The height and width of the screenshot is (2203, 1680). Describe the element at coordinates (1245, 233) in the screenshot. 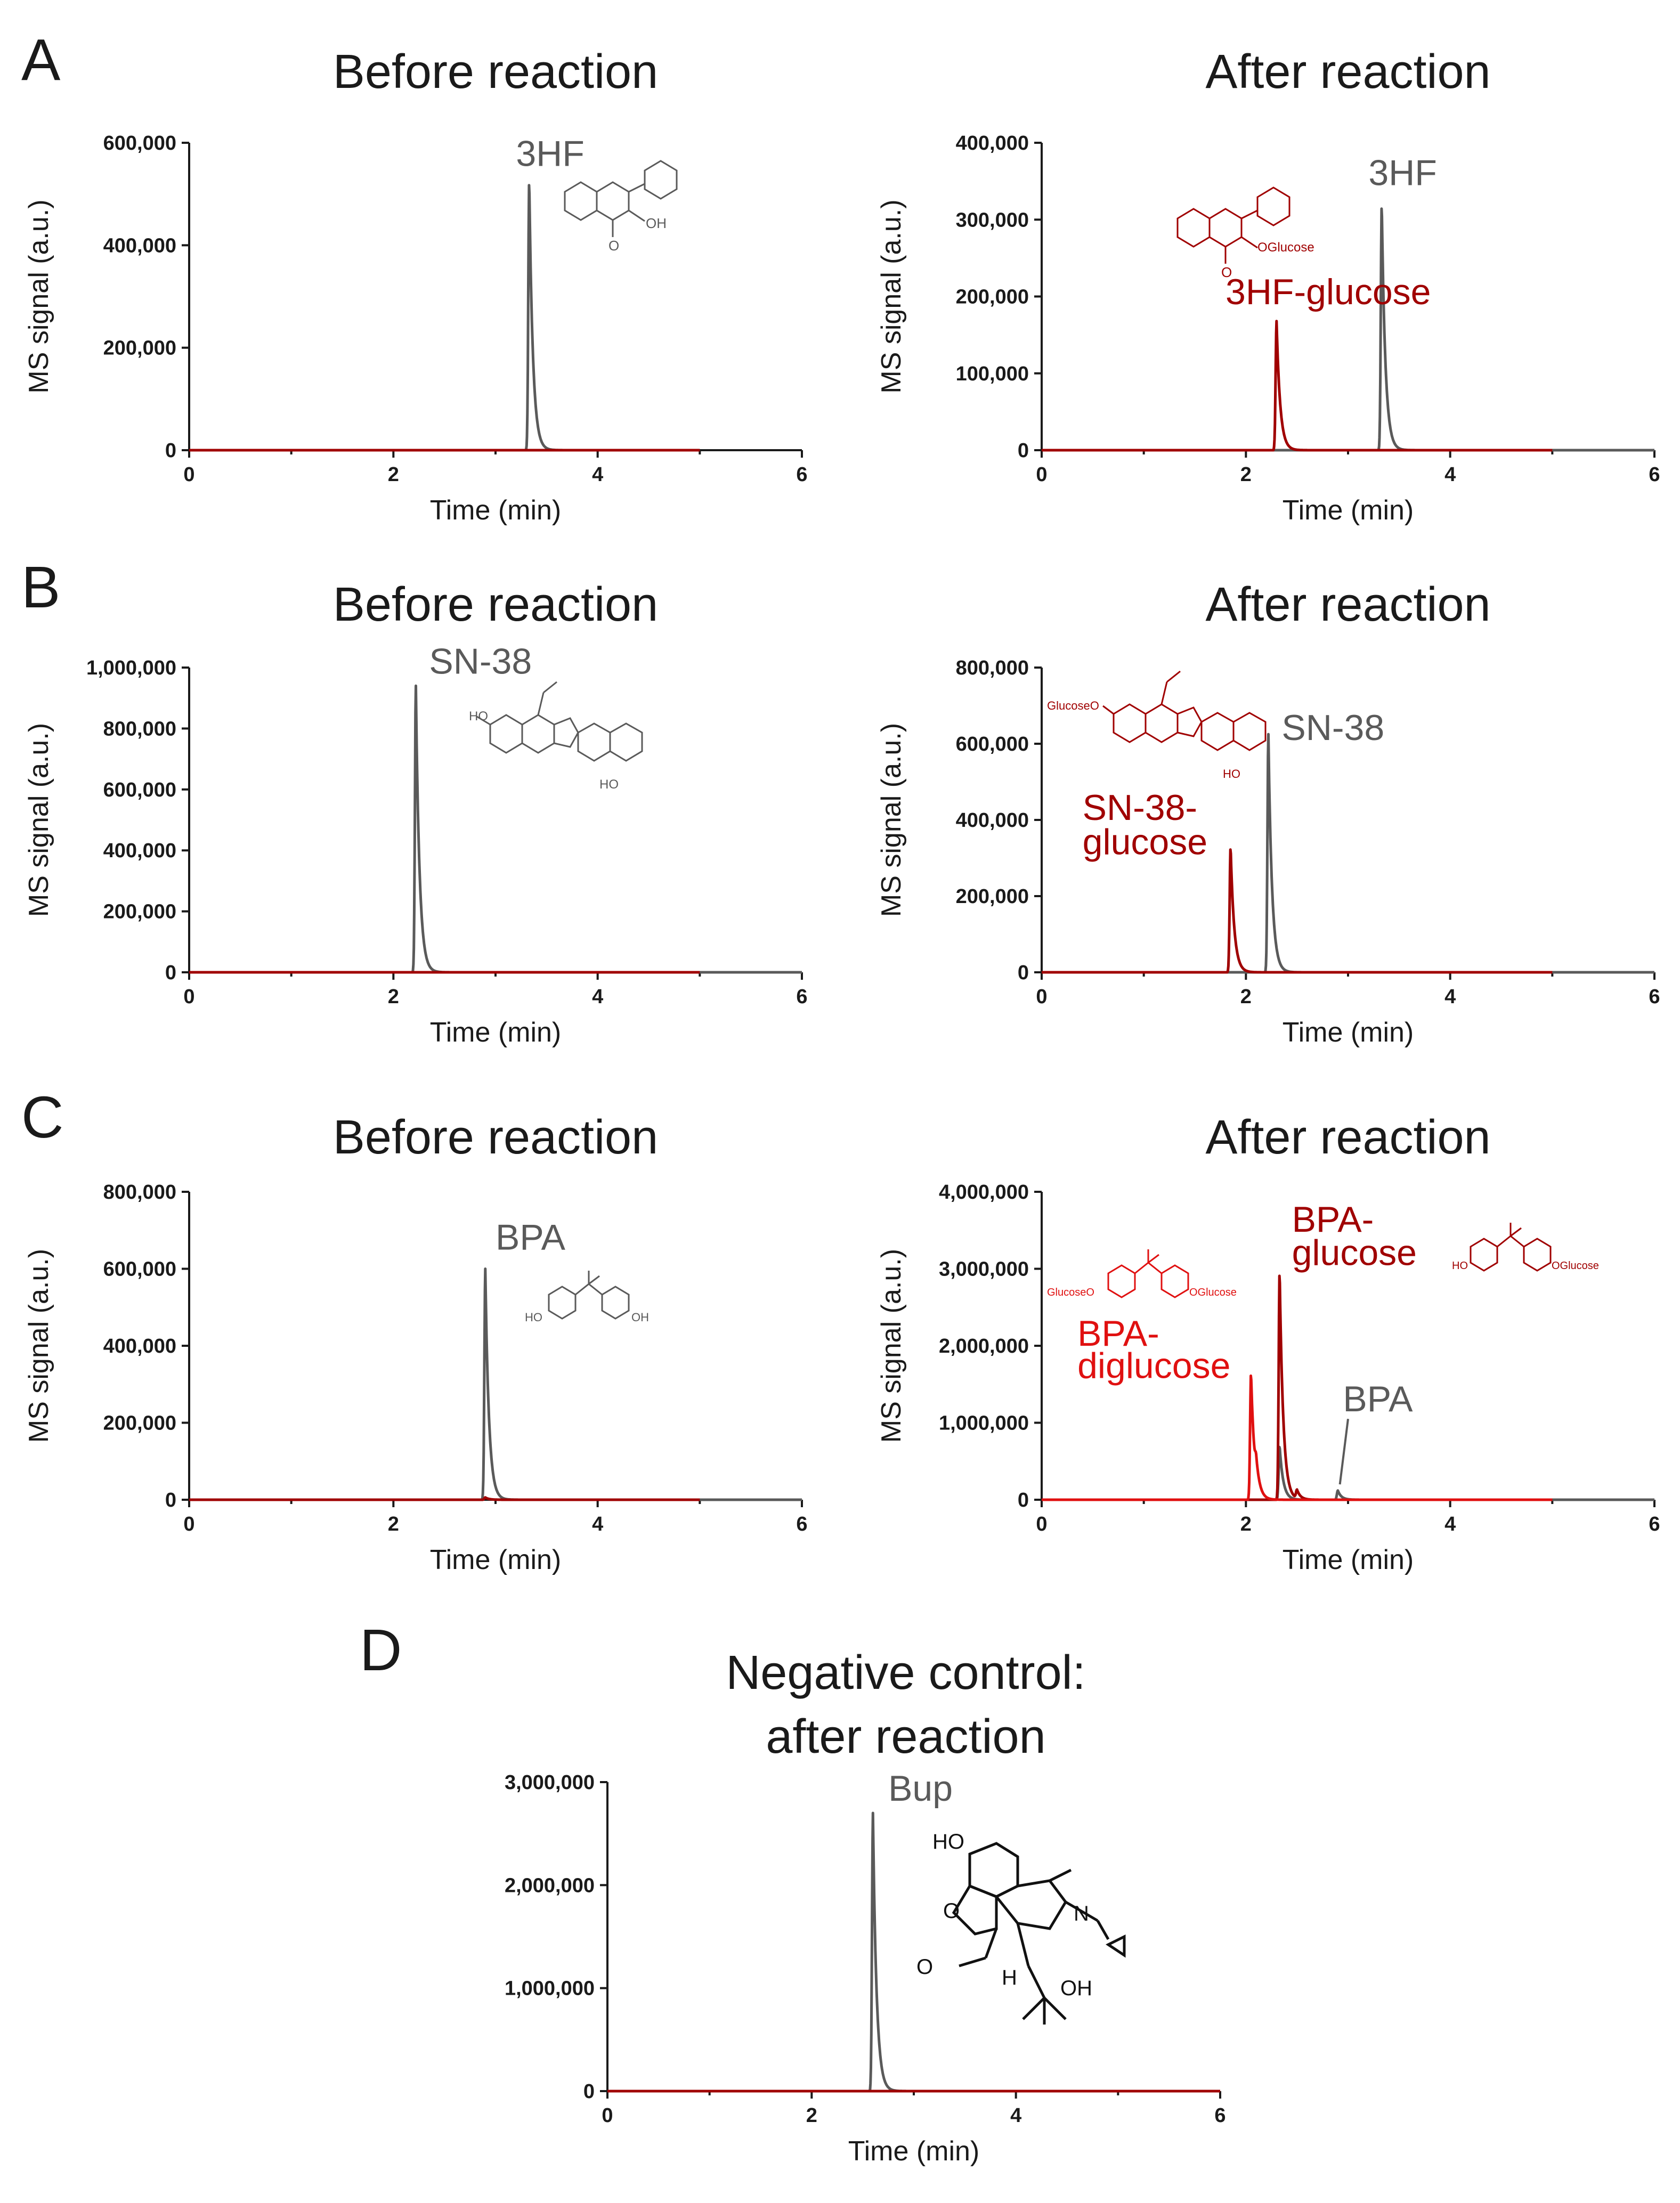

I see `3hf-glucose-structure: O OGlucose` at that location.